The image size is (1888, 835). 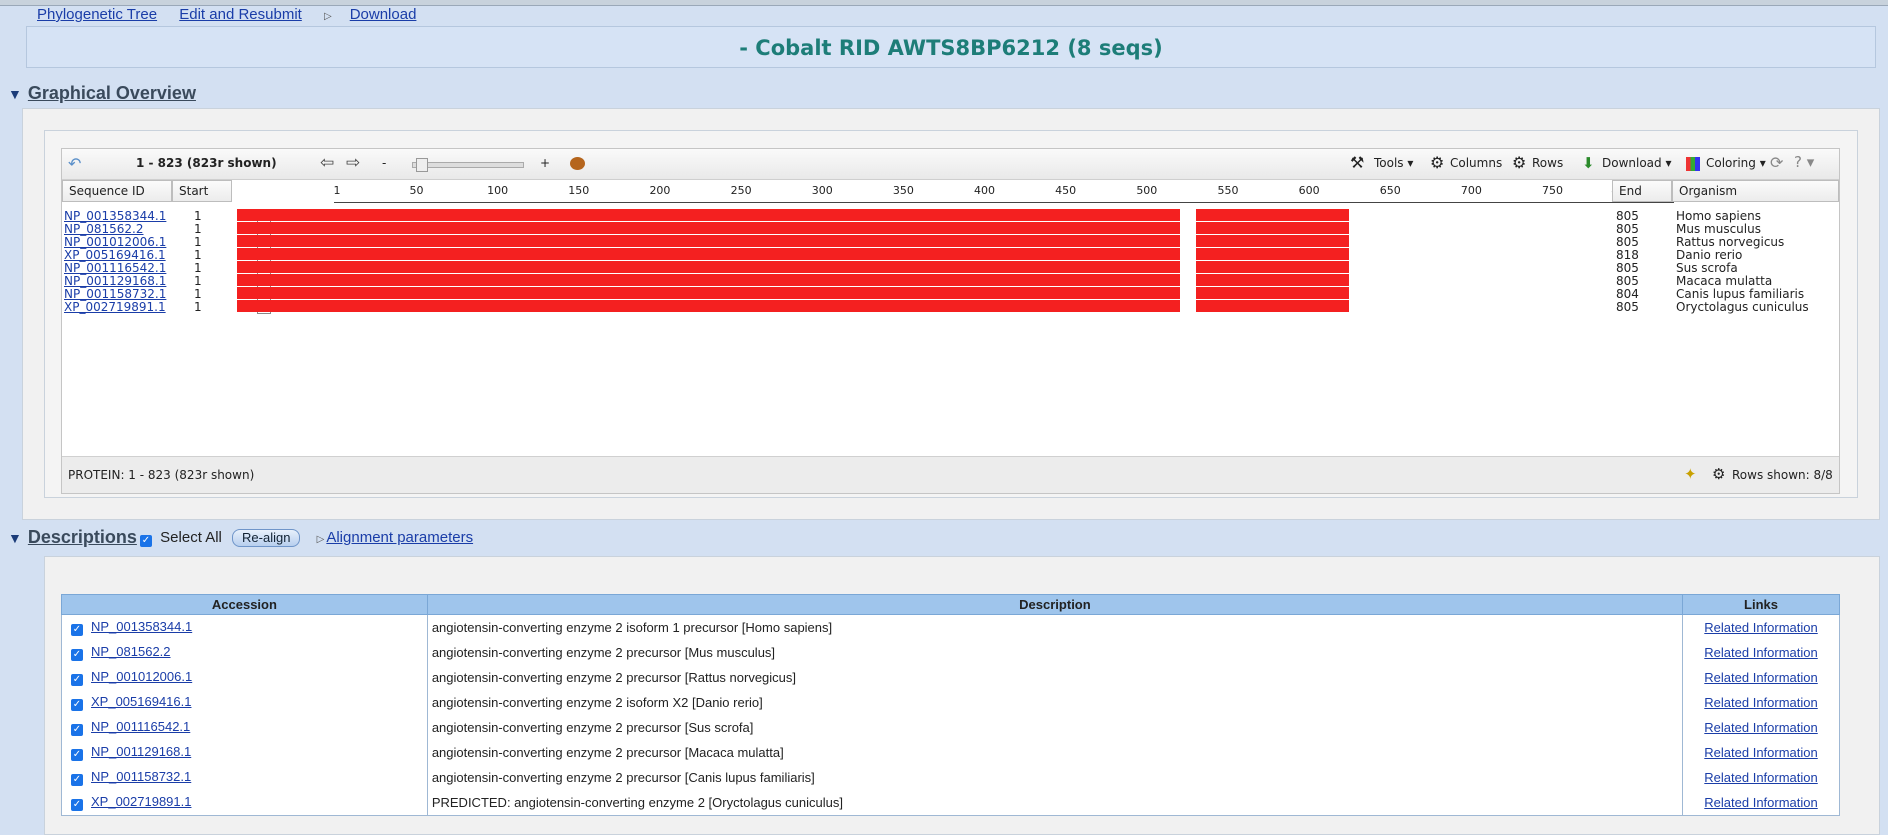 I want to click on header-organism: Organism, so click(x=1755, y=191).